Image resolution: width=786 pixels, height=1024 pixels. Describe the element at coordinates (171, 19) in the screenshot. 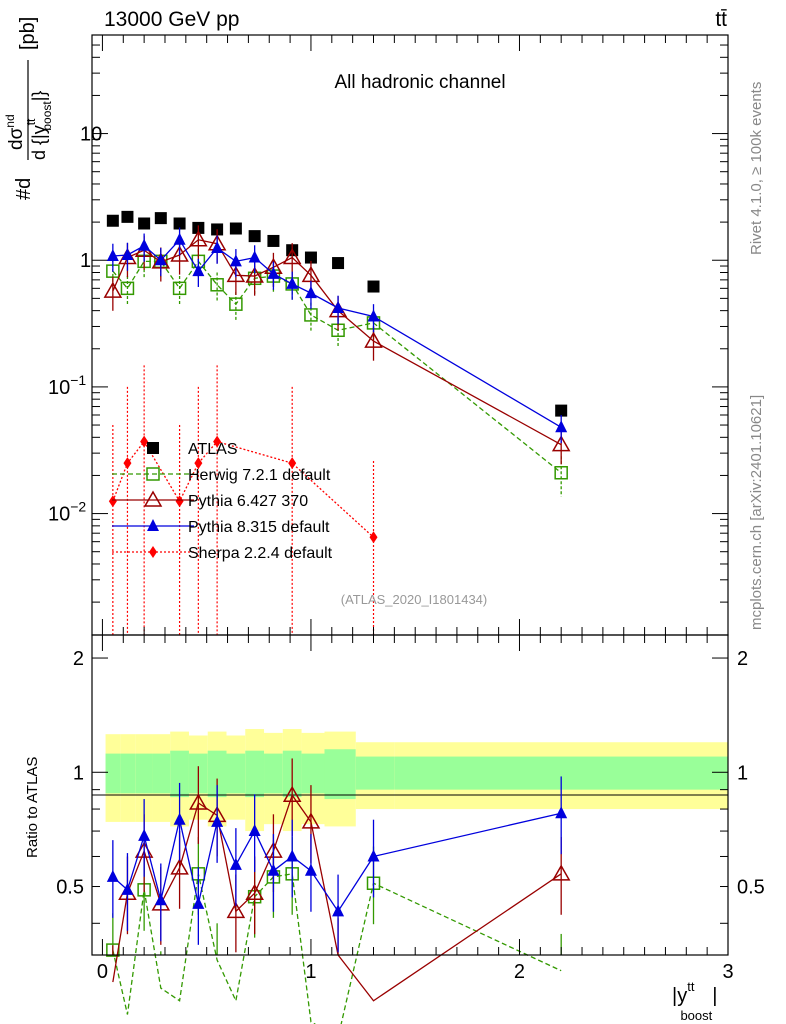

I see `energy-label: 13000 GeV pp` at that location.